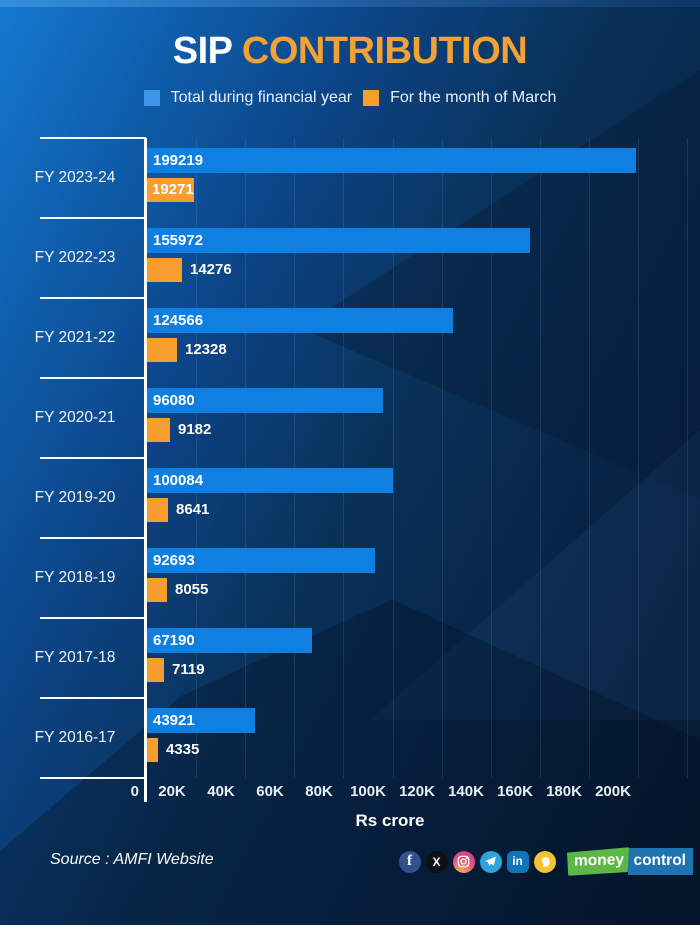  I want to click on x-tick-label: 100K, so click(368, 791).